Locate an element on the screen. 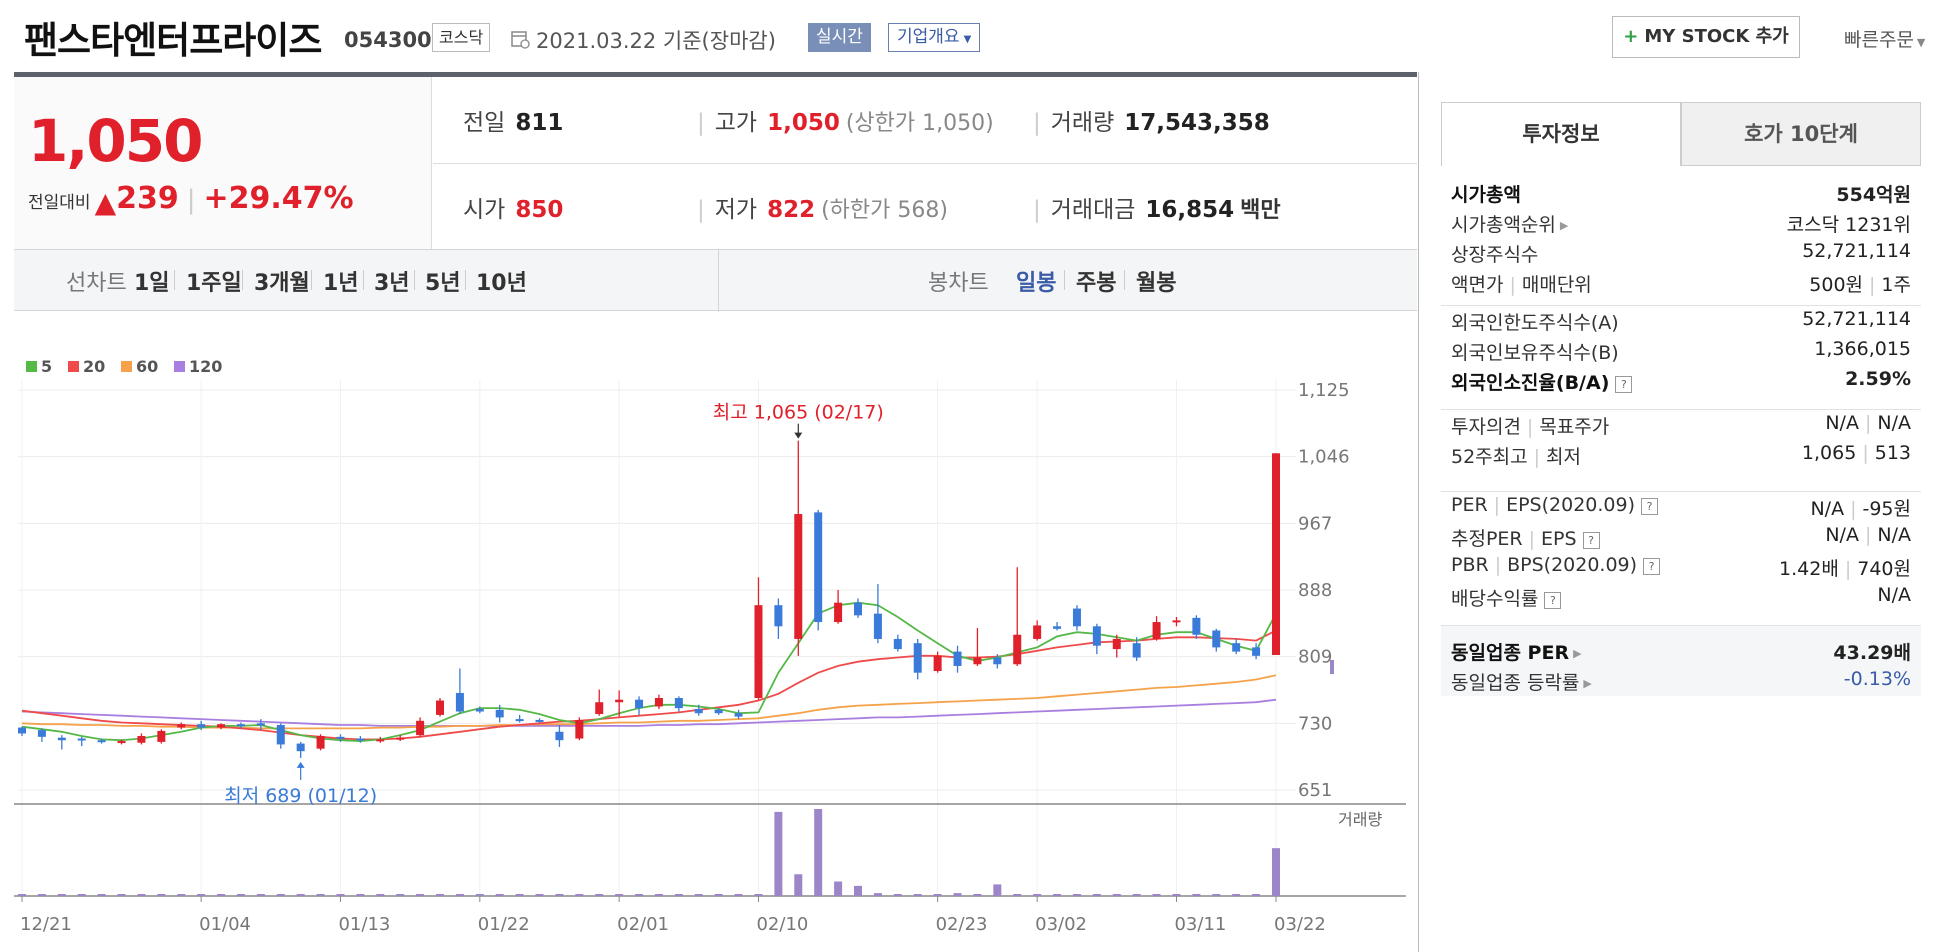  add-my-stock-label: MY STOCK 추가 is located at coordinates (1716, 36).